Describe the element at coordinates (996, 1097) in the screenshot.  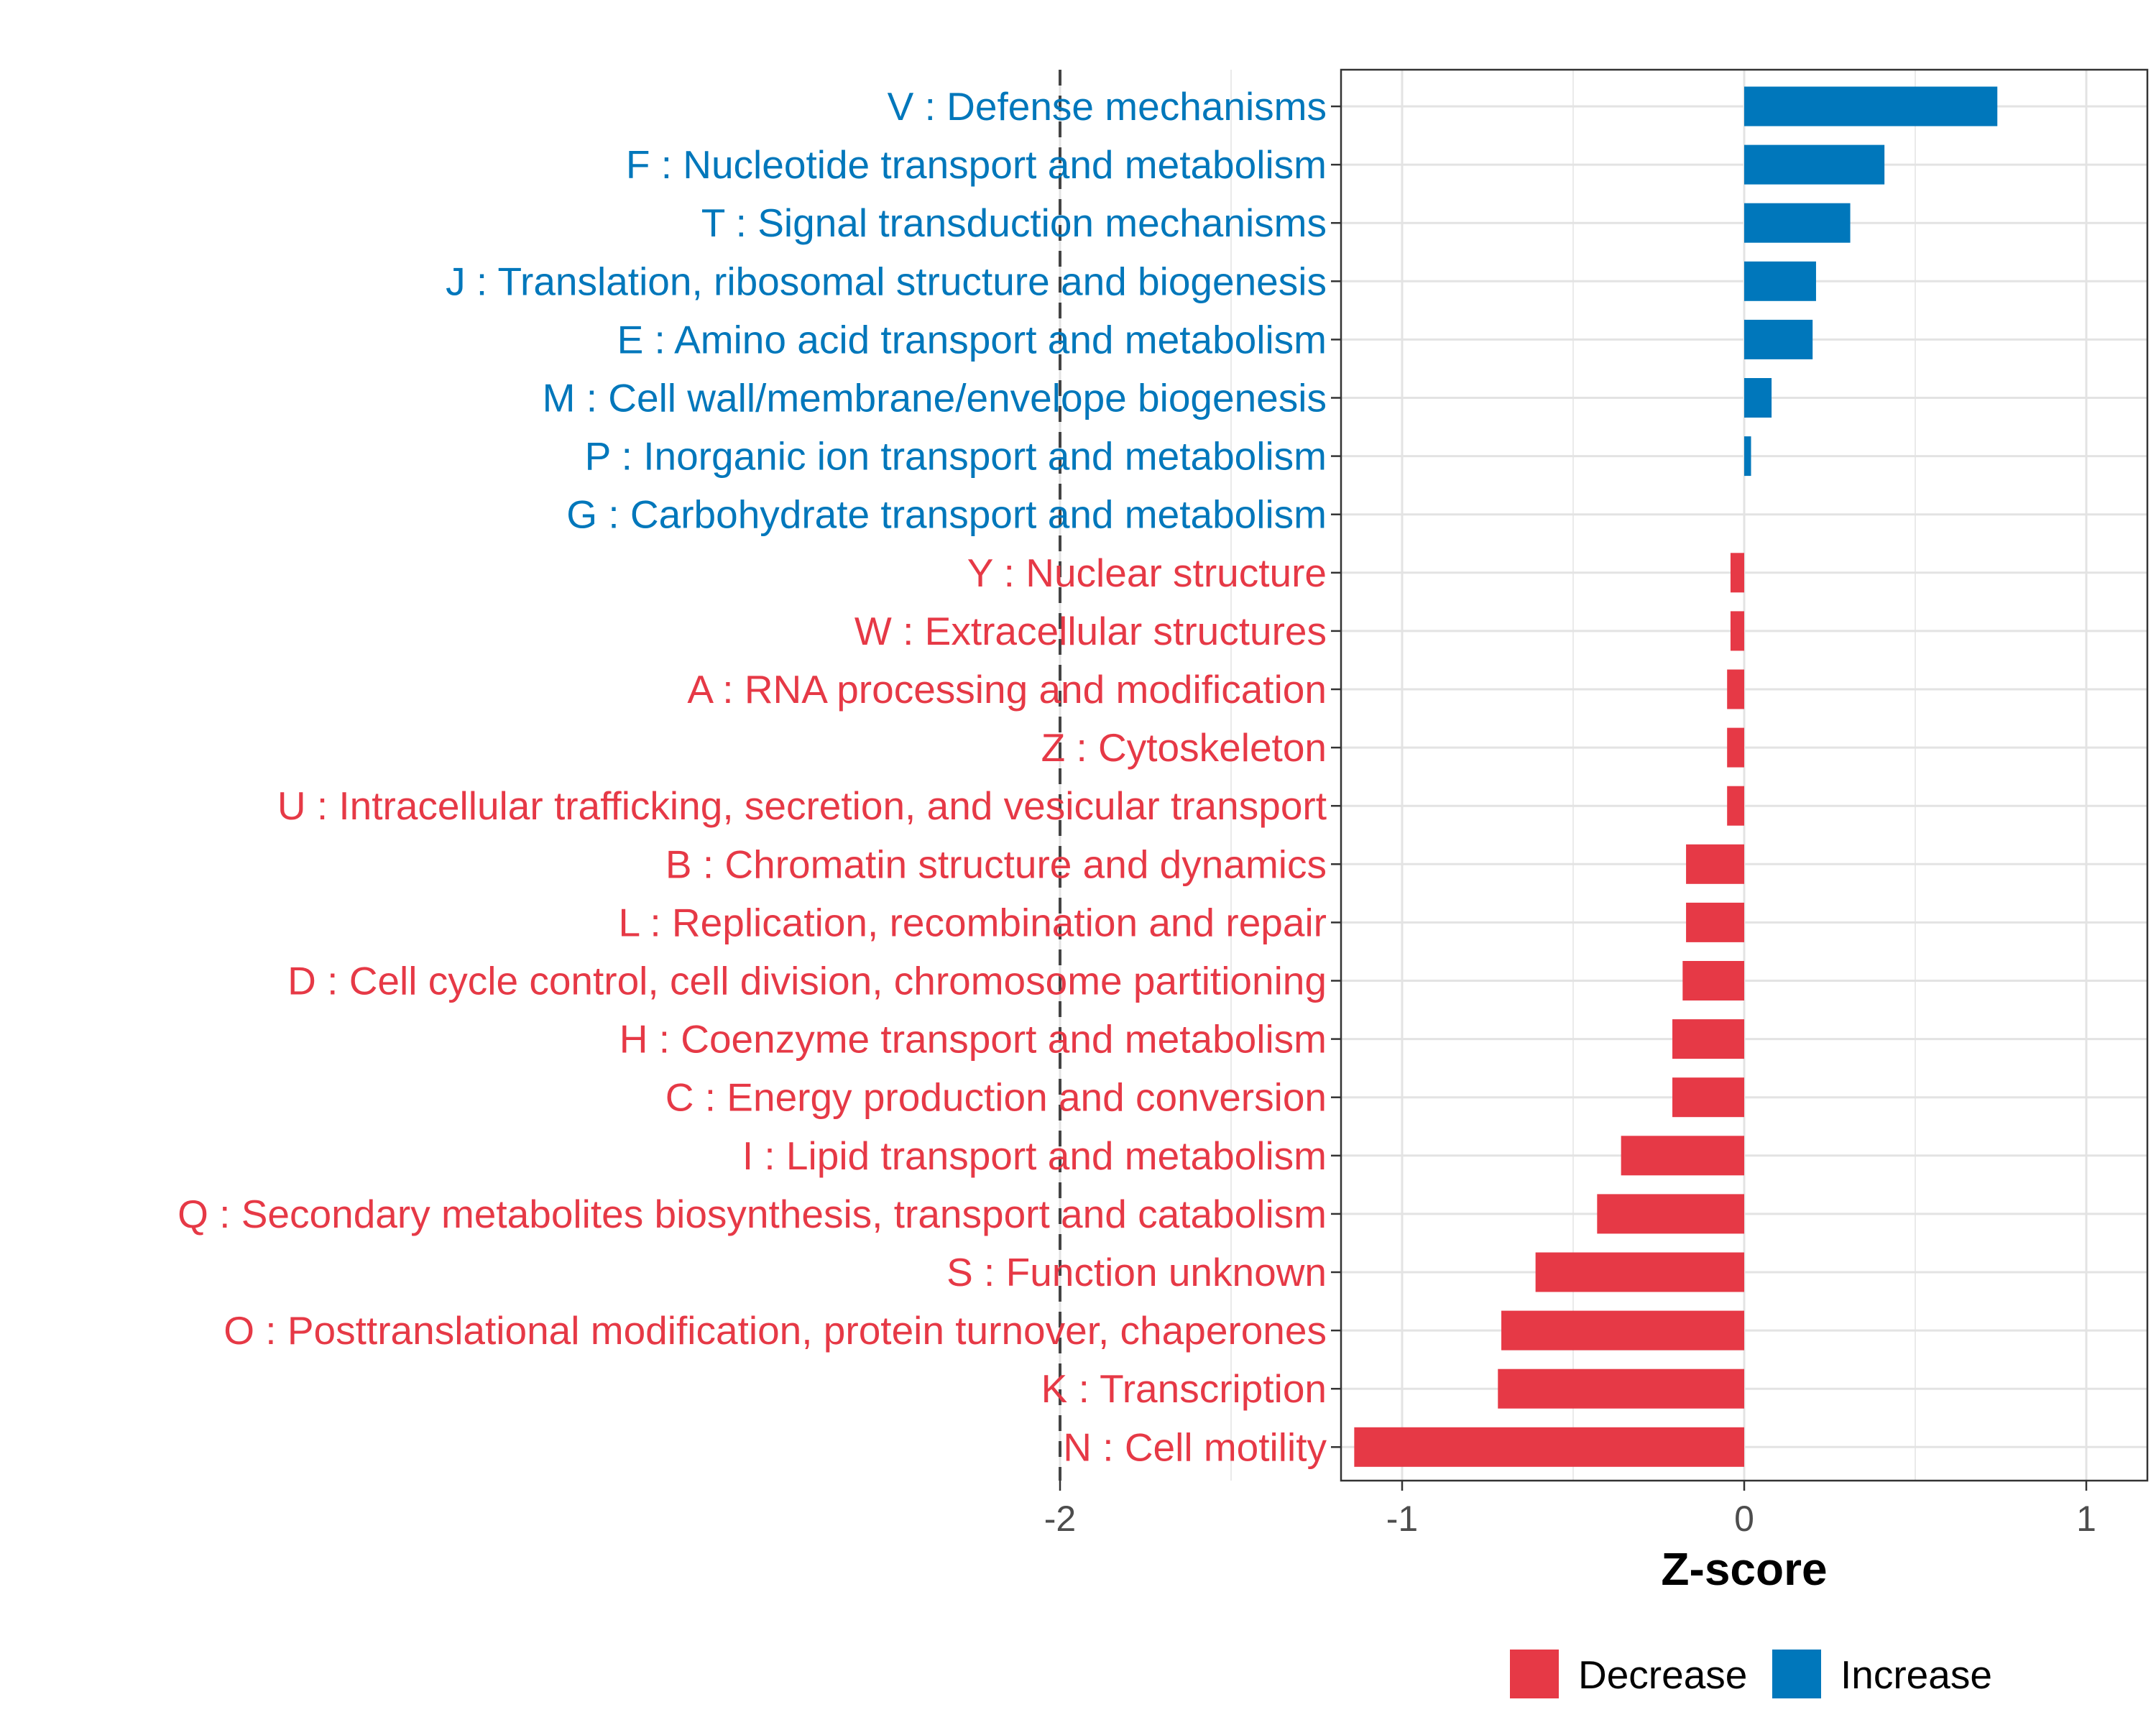
I see `category-label: C : Energy production and conversion` at that location.